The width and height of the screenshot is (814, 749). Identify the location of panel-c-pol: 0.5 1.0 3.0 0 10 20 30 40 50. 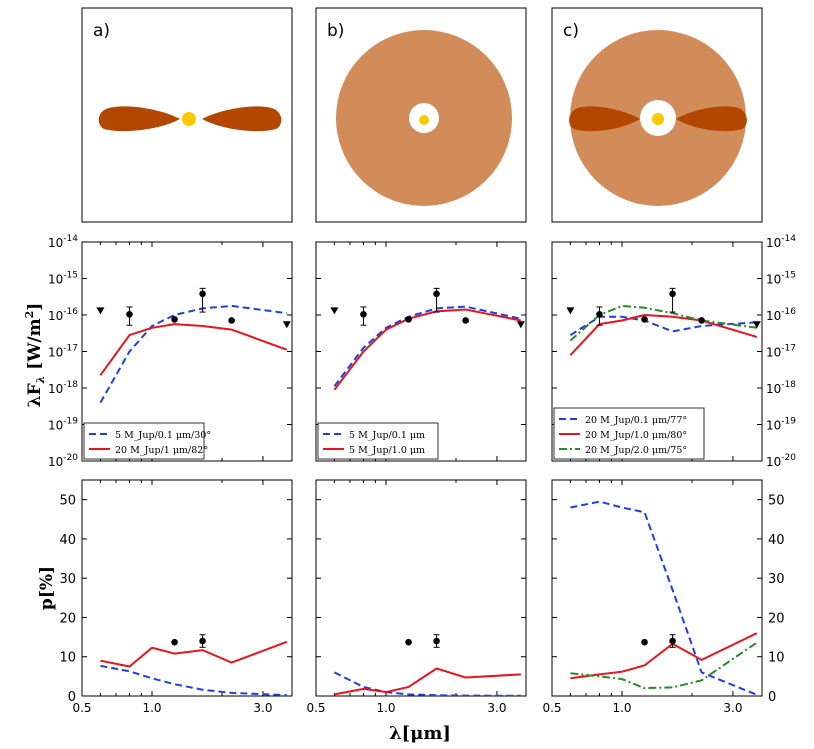
(663, 597).